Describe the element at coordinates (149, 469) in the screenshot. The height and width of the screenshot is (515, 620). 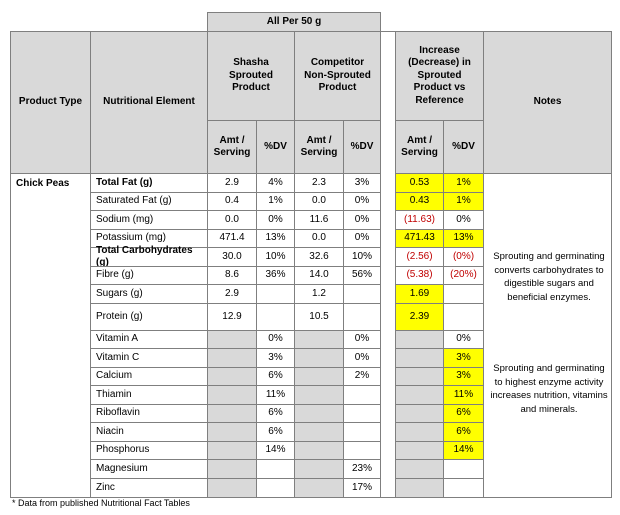
I see `nutritional-element: Magnesium` at that location.